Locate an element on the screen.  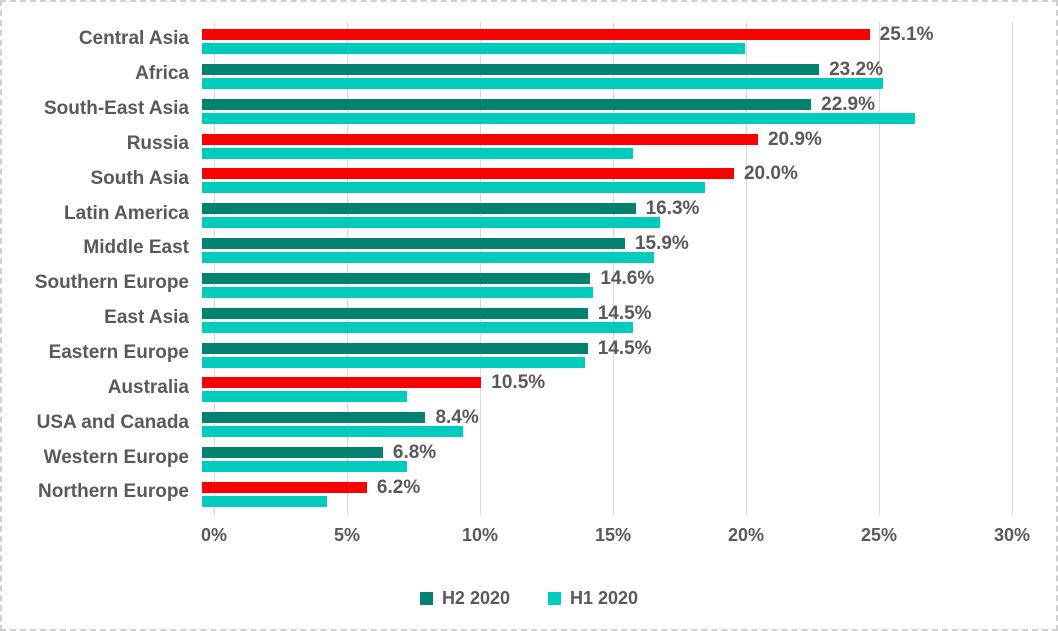
bar-row: Southern Europe 14.6% is located at coordinates (529, 283).